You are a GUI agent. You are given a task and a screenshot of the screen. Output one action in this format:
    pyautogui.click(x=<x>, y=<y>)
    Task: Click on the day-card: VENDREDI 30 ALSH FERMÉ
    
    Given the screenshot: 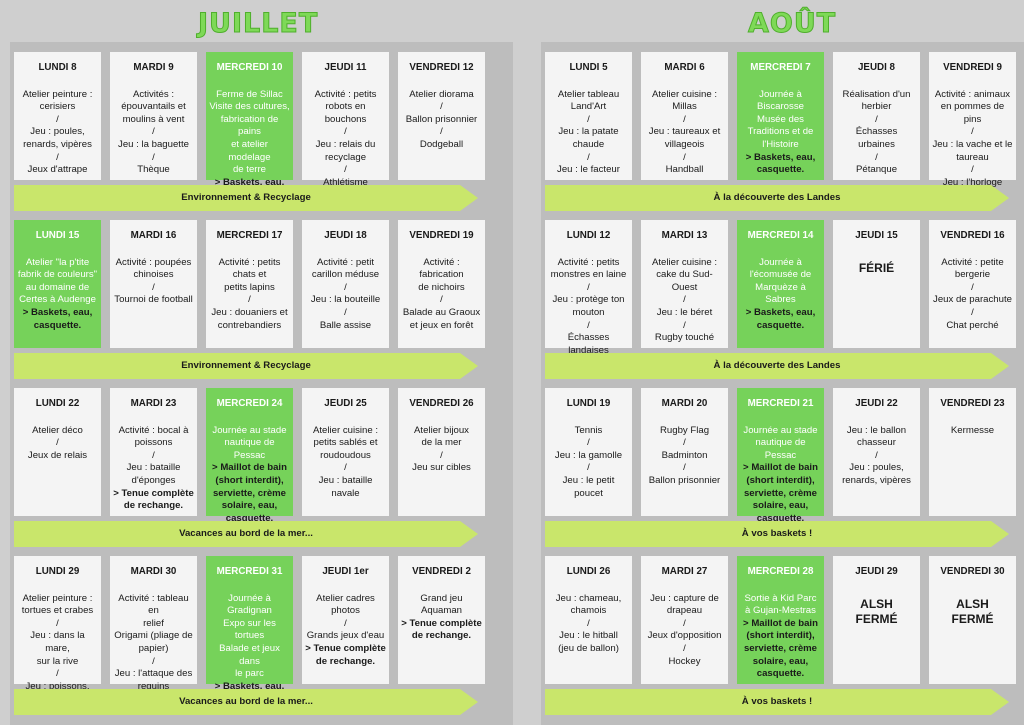 What is the action you would take?
    pyautogui.click(x=972, y=620)
    